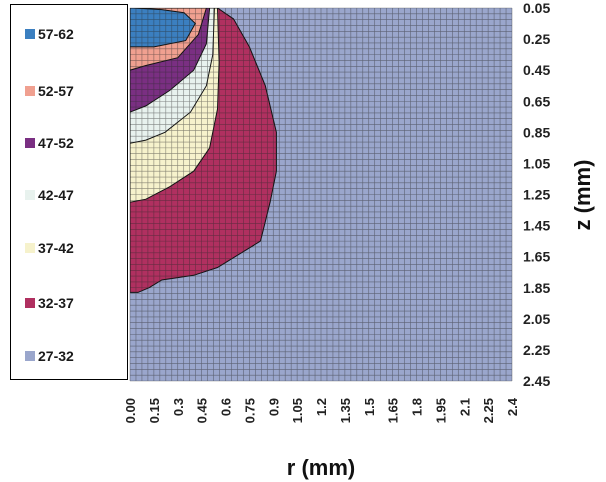  I want to click on y-axis-label: z (mm), so click(582, 195).